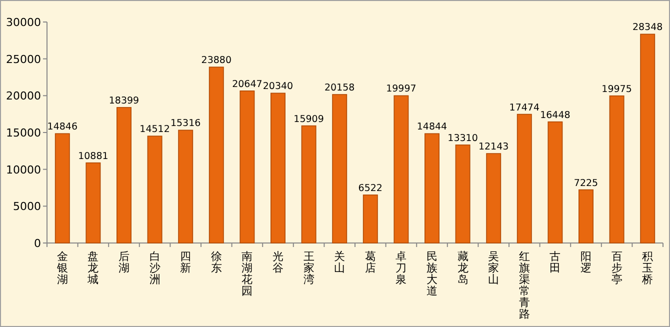 The image size is (670, 327). What do you see at coordinates (340, 262) in the screenshot?
I see `x-tick-label: 关山` at bounding box center [340, 262].